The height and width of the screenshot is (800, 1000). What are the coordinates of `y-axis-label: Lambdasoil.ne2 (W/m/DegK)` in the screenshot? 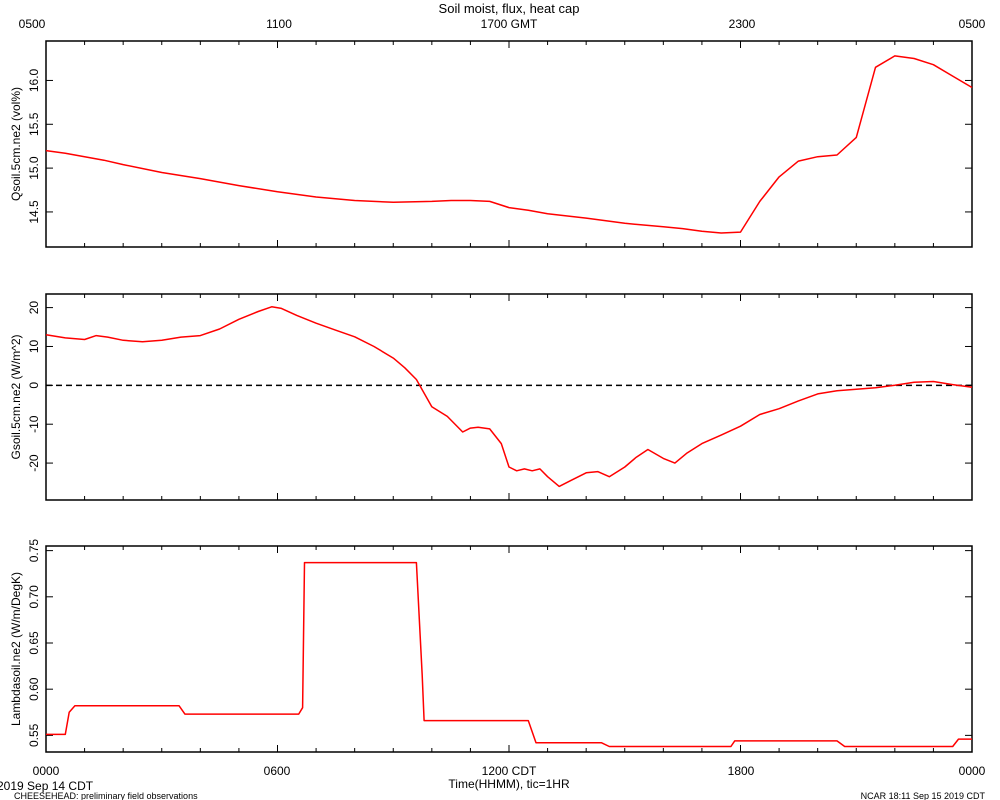 It's located at (16, 649).